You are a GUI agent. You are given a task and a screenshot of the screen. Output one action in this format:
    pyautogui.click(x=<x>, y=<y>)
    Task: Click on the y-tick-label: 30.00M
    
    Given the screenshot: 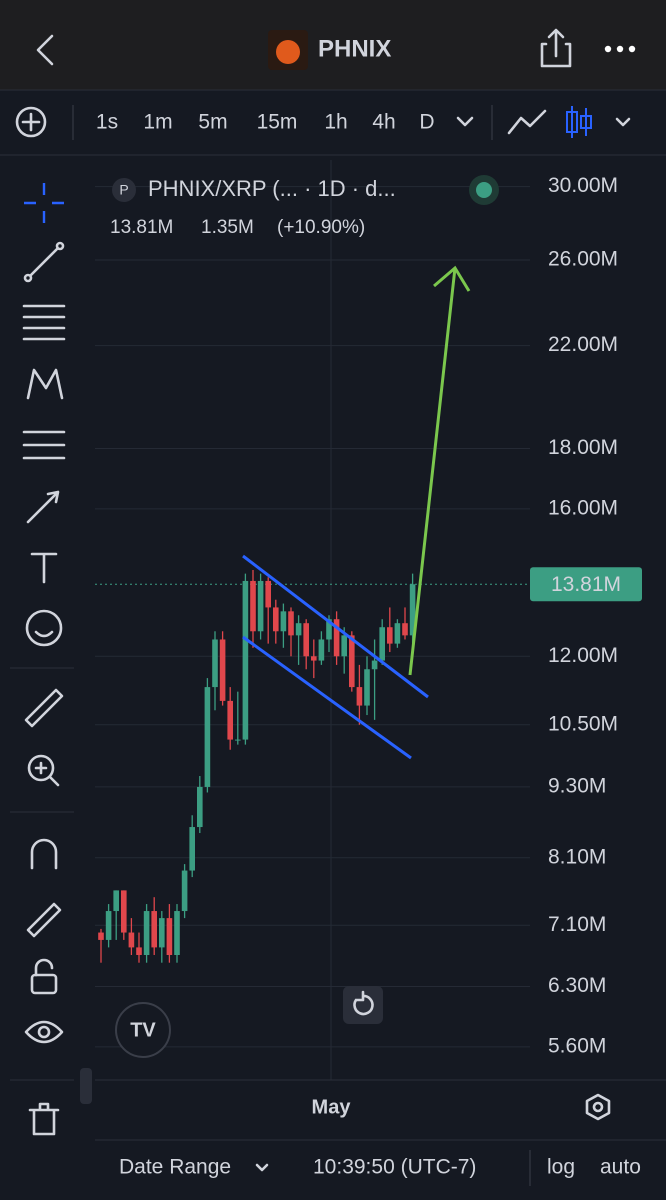 What is the action you would take?
    pyautogui.click(x=583, y=185)
    